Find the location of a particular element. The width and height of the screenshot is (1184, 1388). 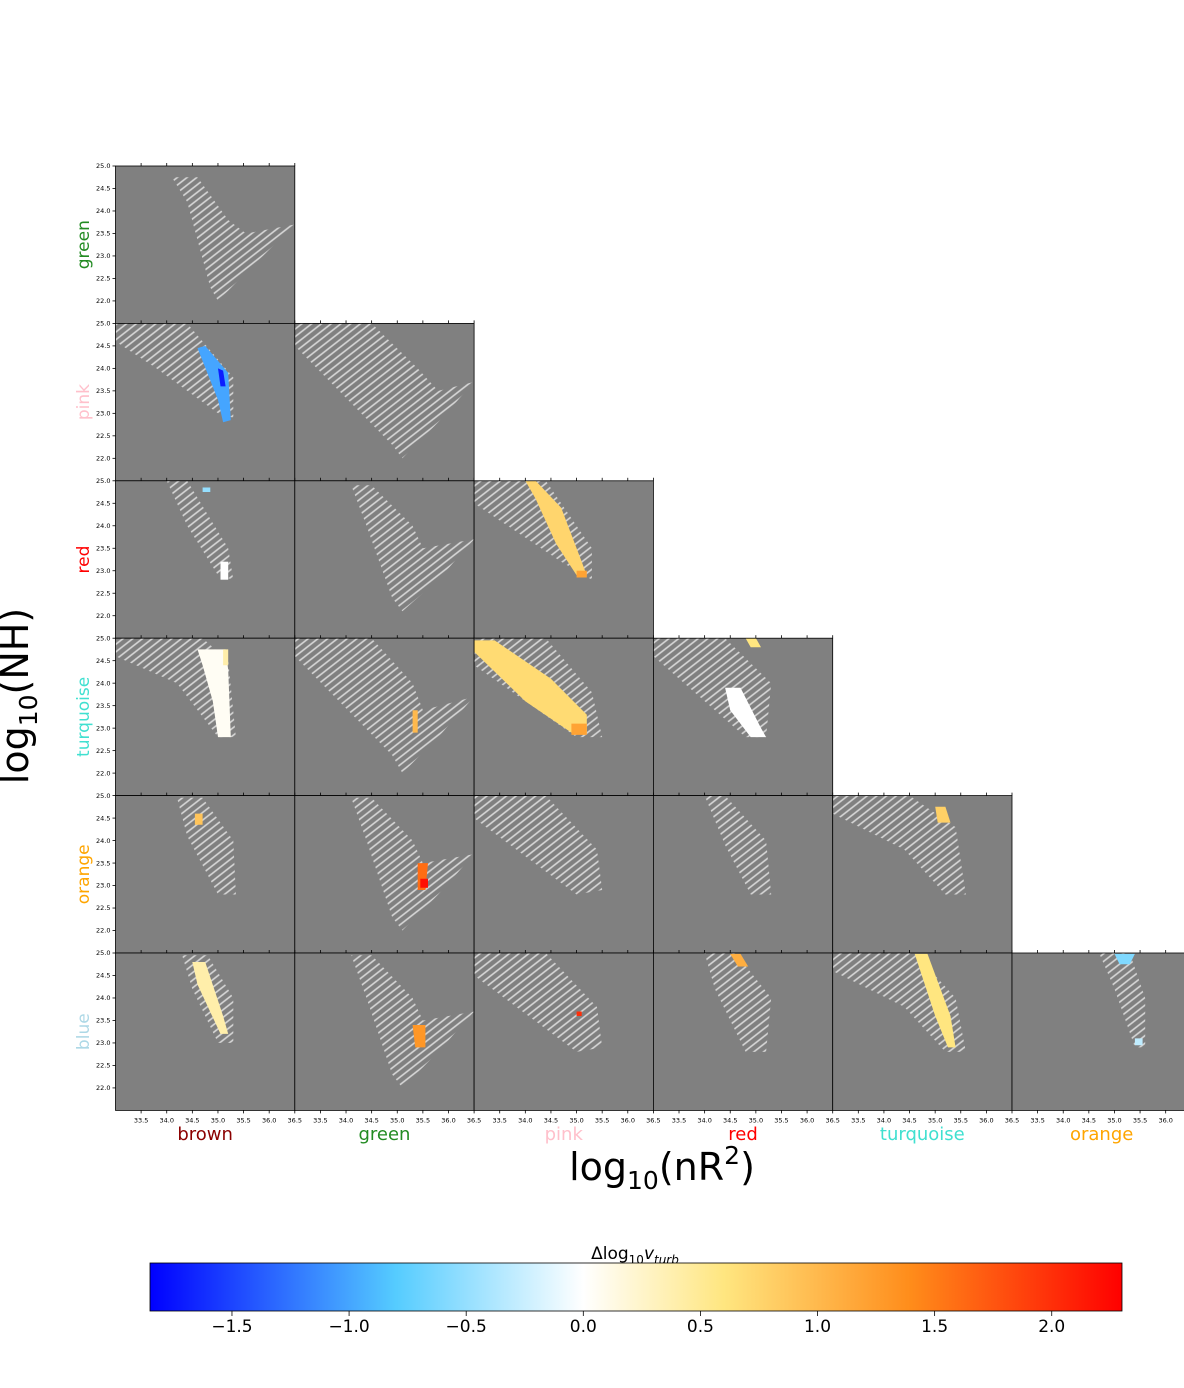

panel-blue-vs-turquoise: 33.5 34.0 34.5 35.0 35.5 36.0 36.5 is located at coordinates (925, 1037).